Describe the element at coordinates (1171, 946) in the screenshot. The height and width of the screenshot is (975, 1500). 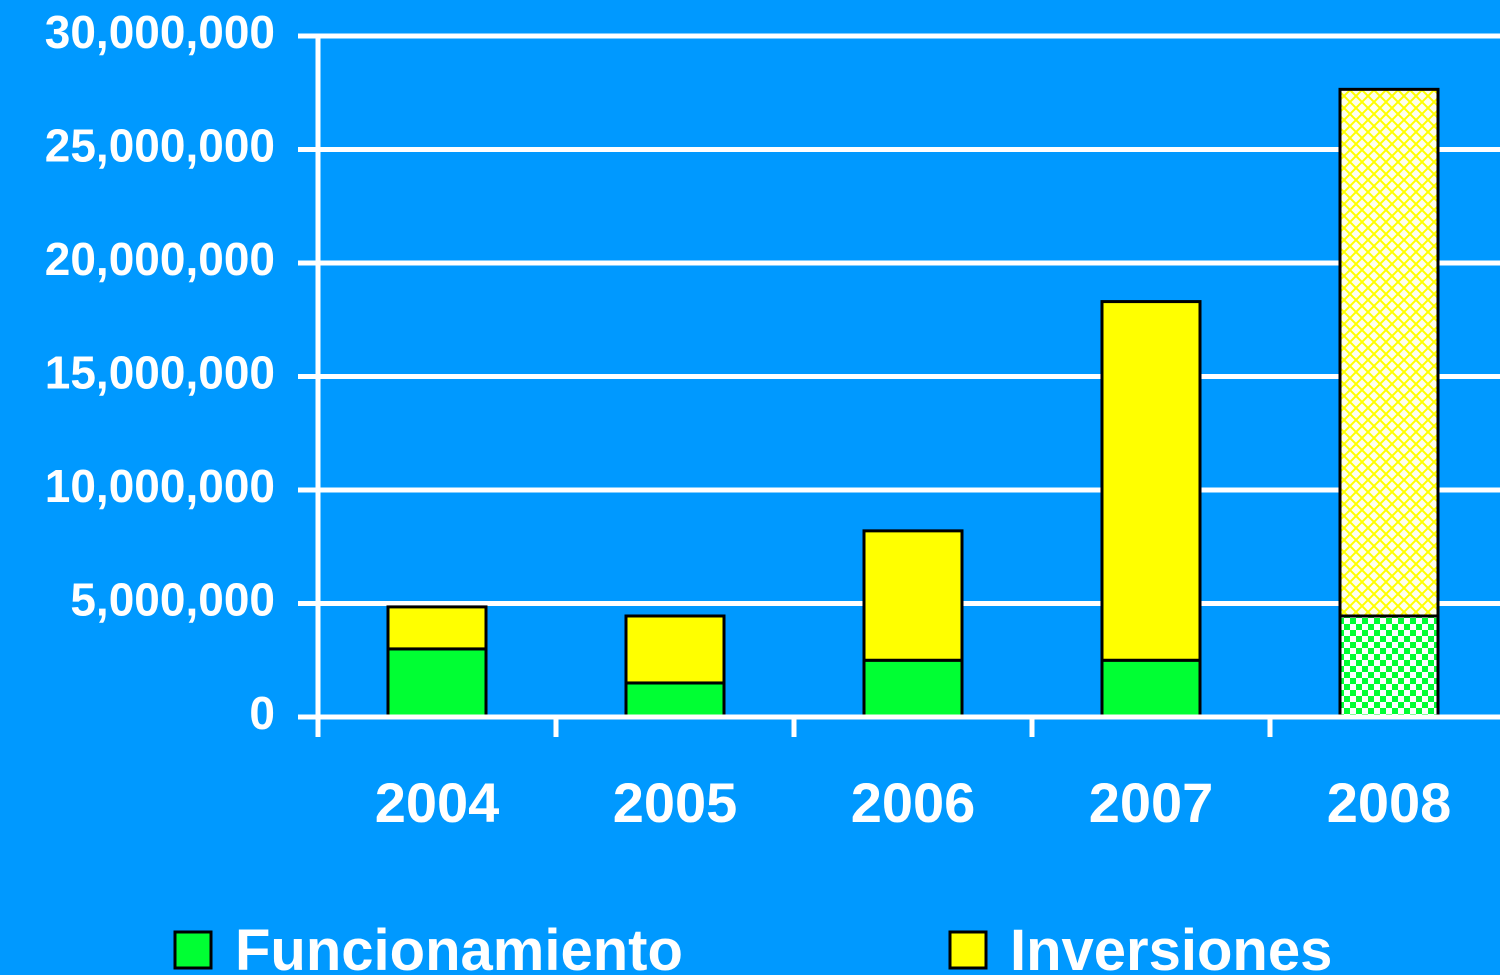
I see `legend-label: Inversiones` at that location.